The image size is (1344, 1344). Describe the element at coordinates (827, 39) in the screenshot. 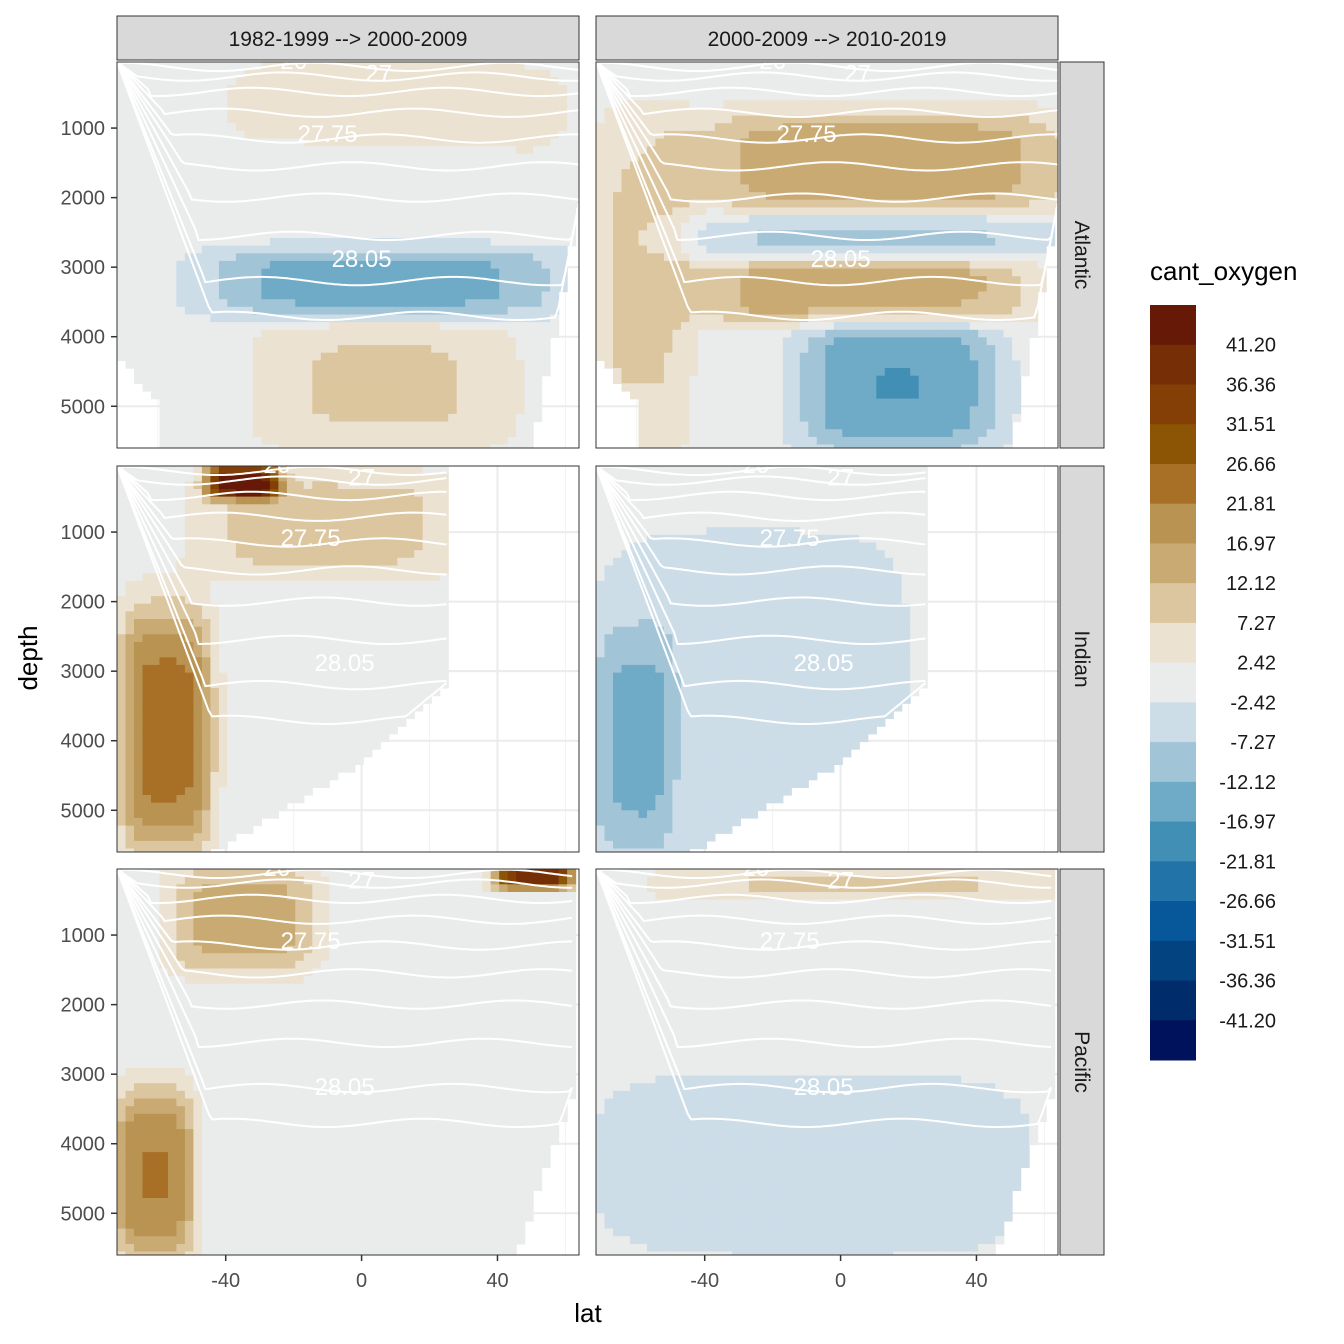

I see `column-strip-label: 2000-2009 --> 2010-2019` at that location.